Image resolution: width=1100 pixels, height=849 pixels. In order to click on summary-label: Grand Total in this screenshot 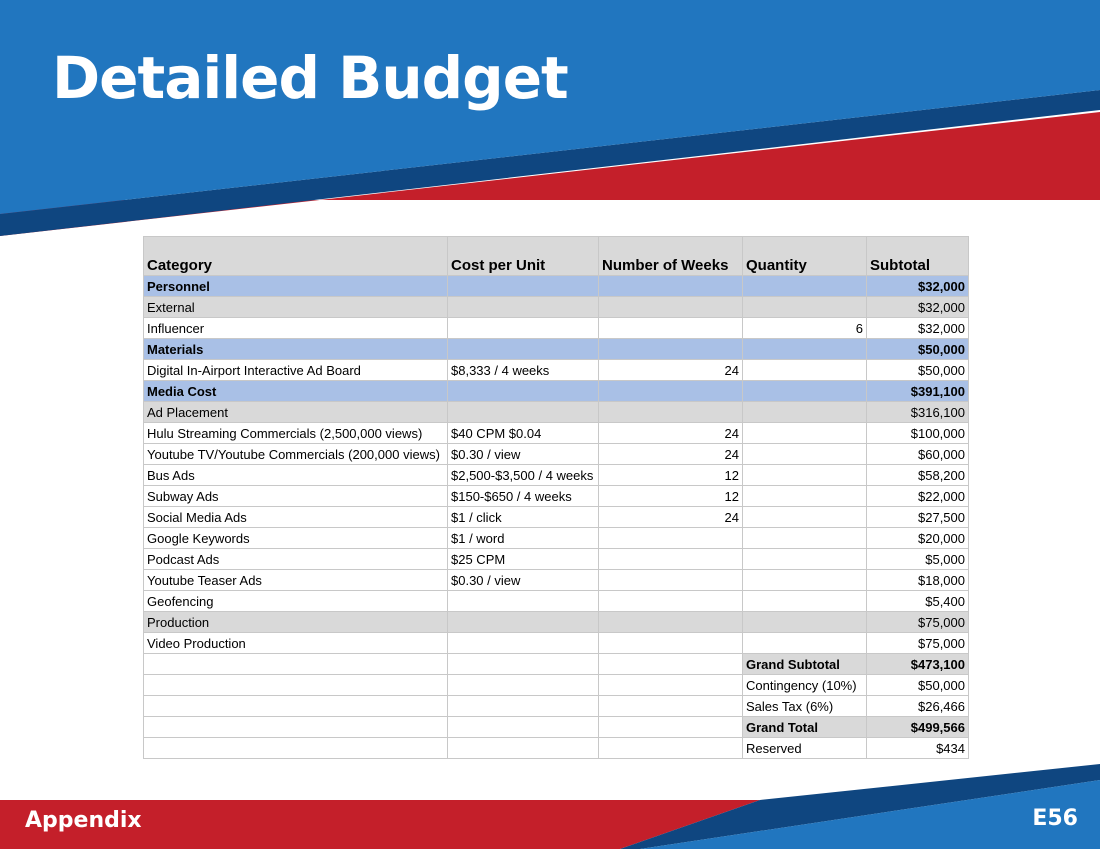, I will do `click(804, 727)`.